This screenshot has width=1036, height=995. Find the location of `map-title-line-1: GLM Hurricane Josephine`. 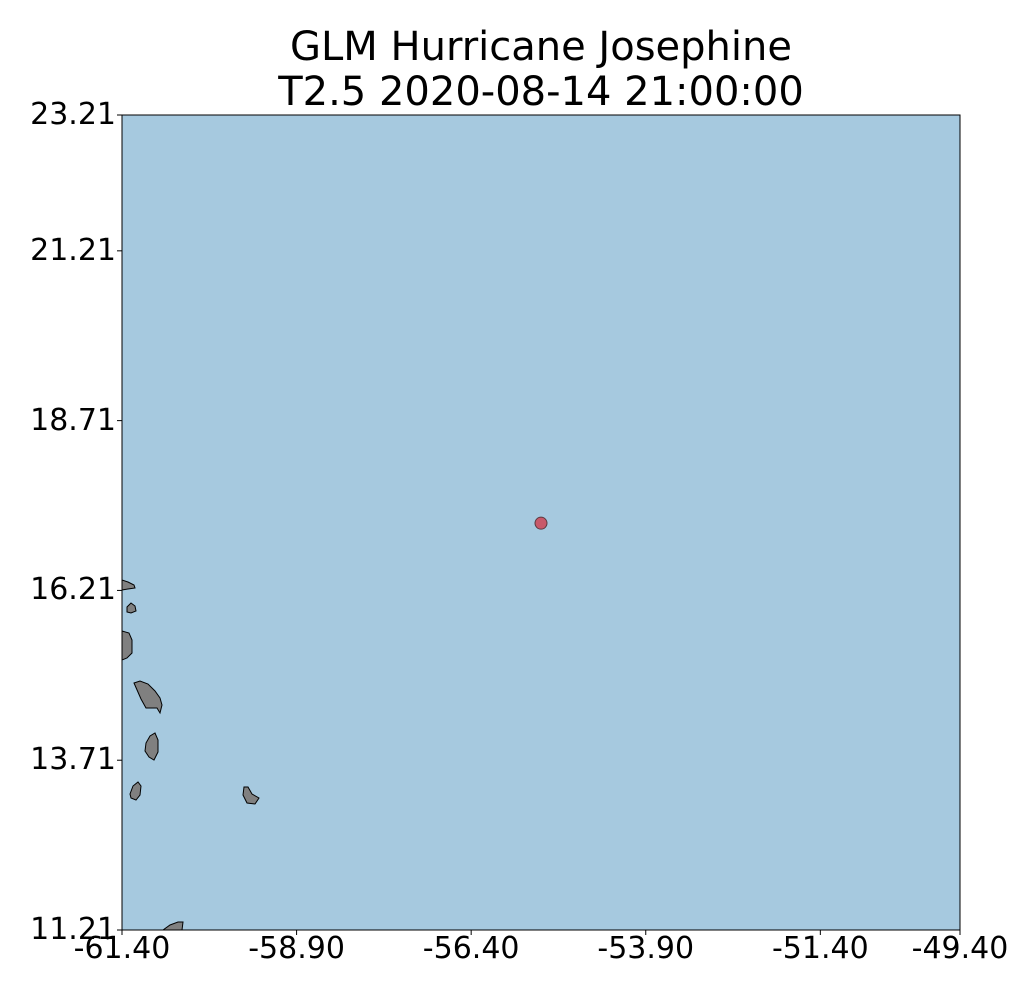

map-title-line-1: GLM Hurricane Josephine is located at coordinates (541, 47).